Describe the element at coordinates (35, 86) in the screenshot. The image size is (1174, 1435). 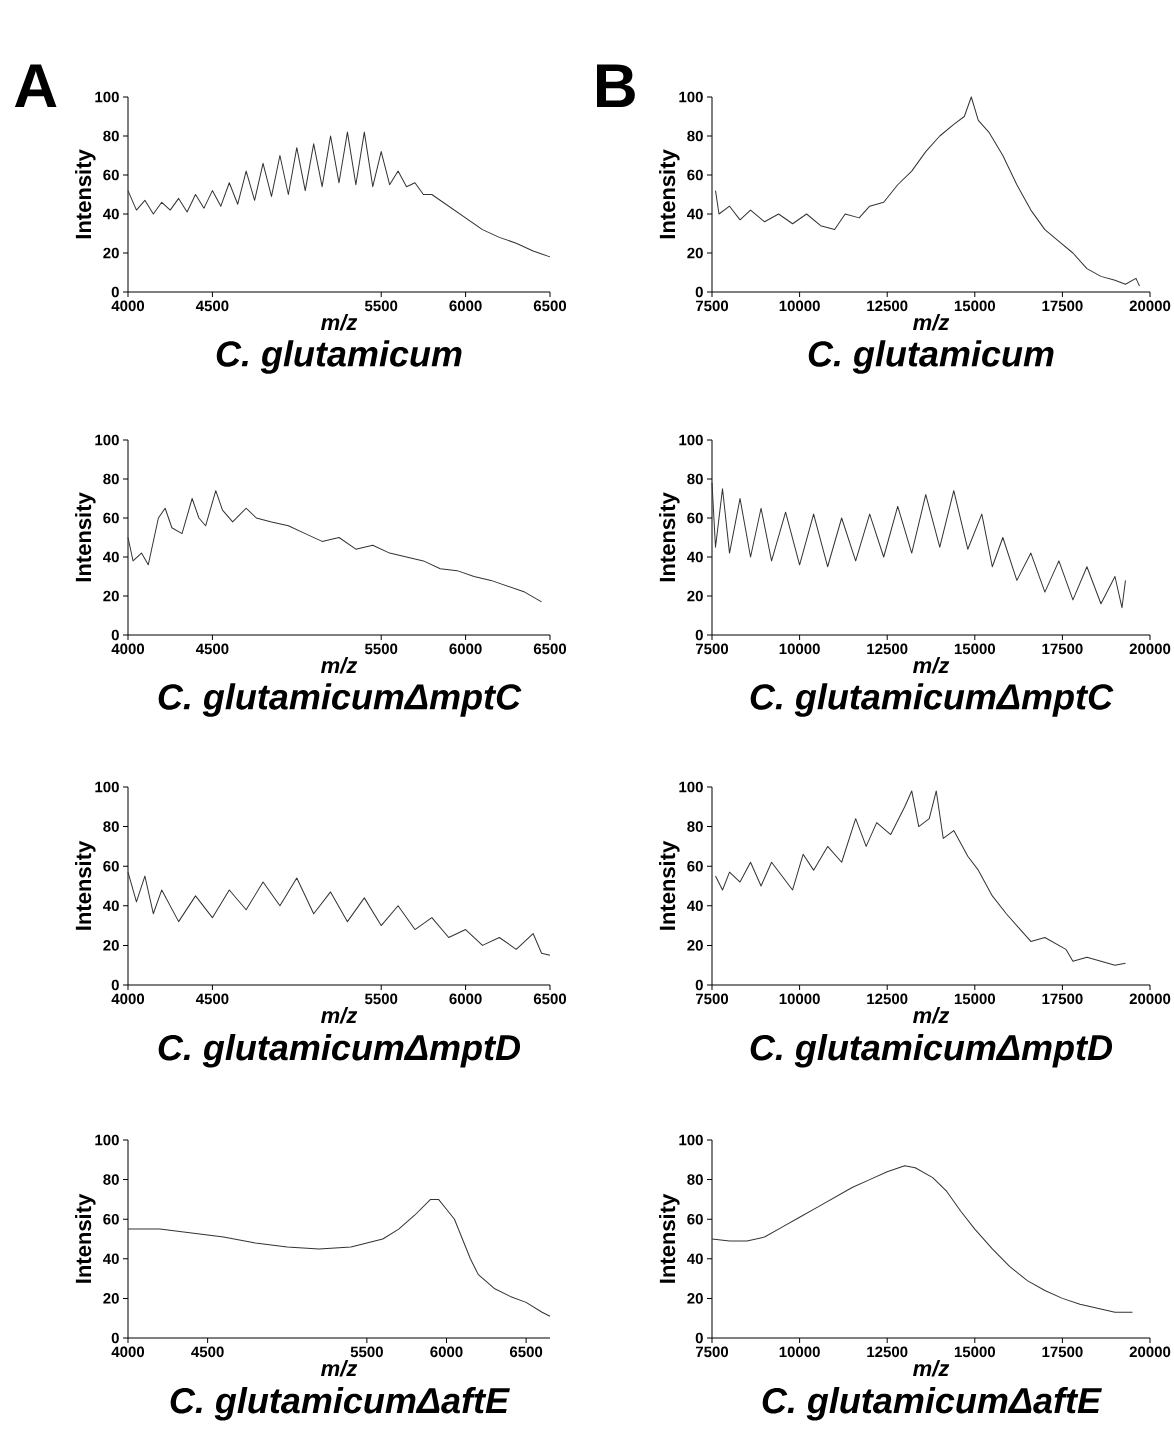
I see `text: A` at that location.